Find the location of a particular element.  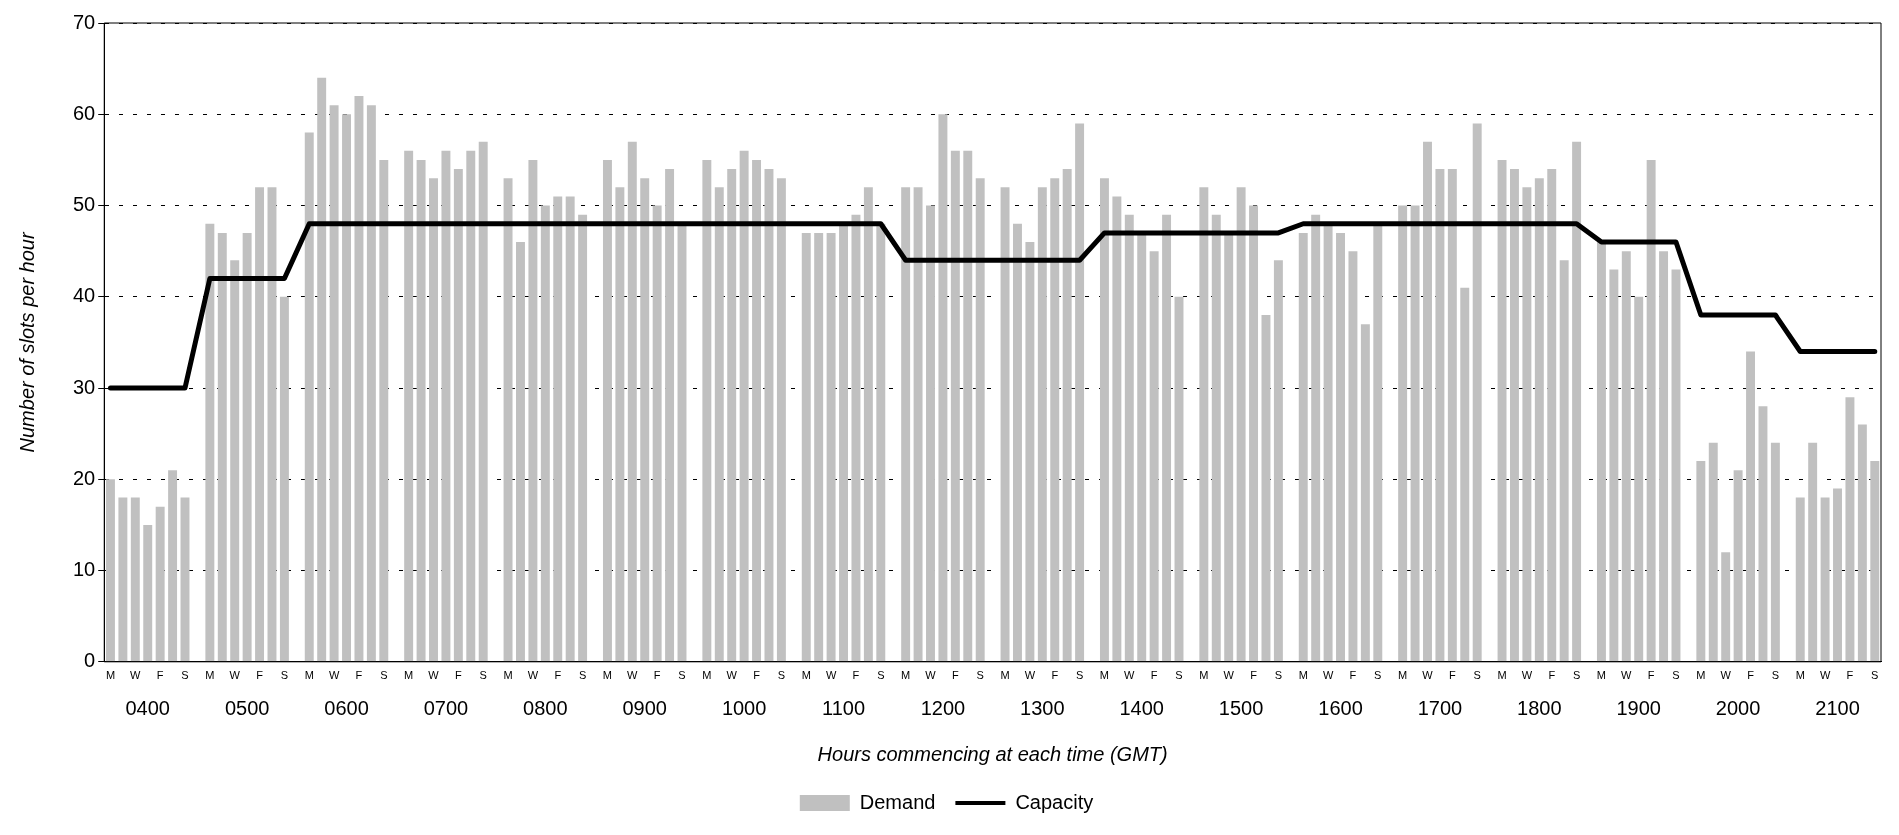

text: 0700 is located at coordinates (446, 708).